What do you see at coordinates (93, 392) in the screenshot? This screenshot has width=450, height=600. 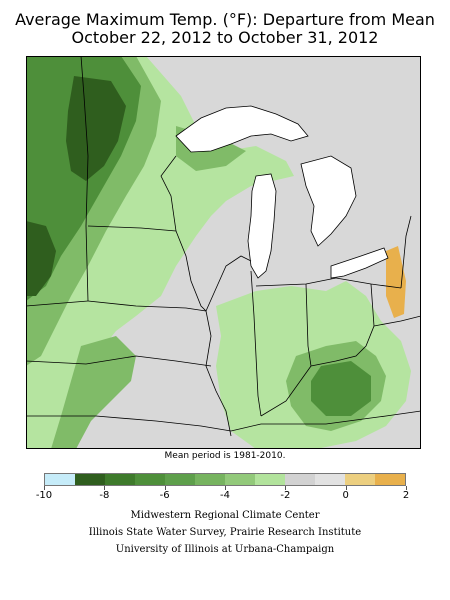 I see `mid-green-zone-southwest` at bounding box center [93, 392].